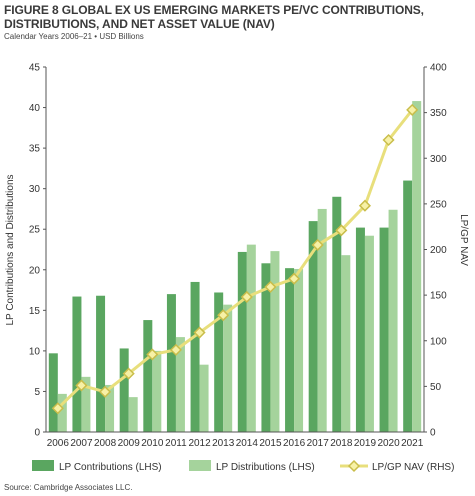 The image size is (475, 496). What do you see at coordinates (388, 140) in the screenshot?
I see `nav-marker-2020` at bounding box center [388, 140].